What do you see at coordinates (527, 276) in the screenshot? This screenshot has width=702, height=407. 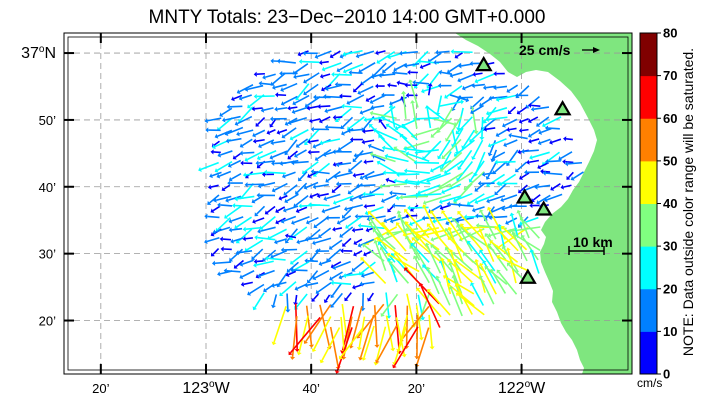 I see `radar-station-marker` at bounding box center [527, 276].